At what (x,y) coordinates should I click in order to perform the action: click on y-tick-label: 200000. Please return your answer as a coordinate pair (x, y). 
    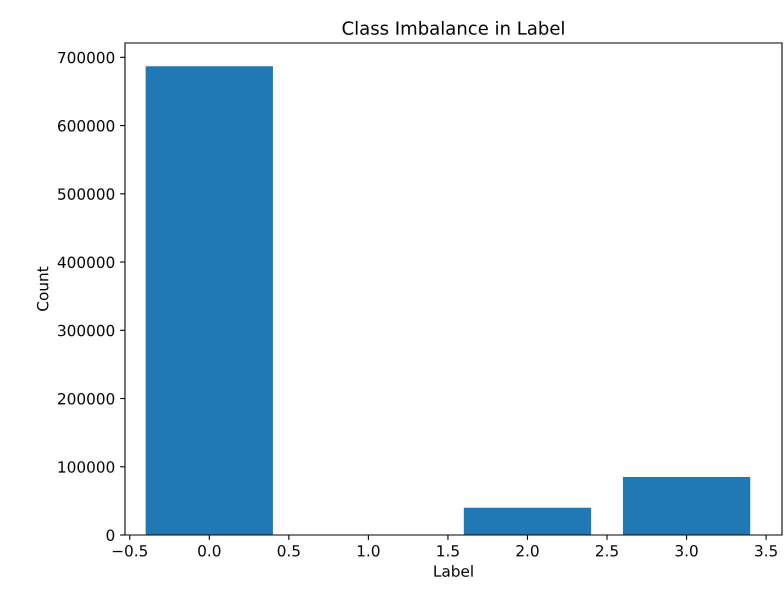
    Looking at the image, I should click on (86, 398).